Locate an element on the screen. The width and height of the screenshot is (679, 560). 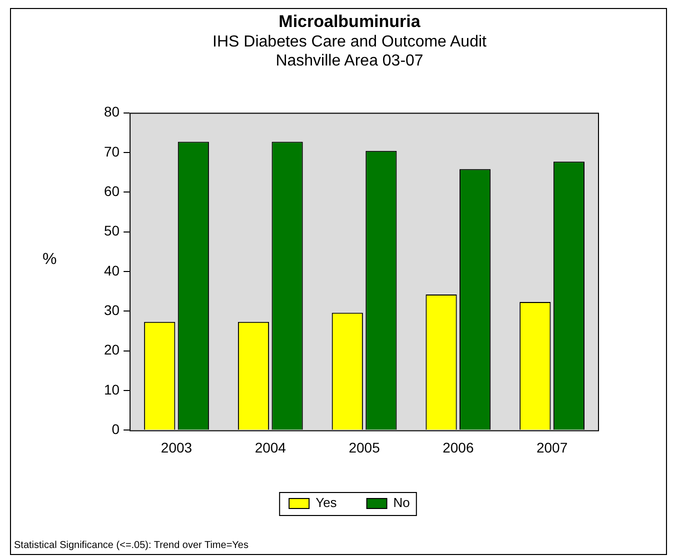
x-tick-label: 2004 is located at coordinates (270, 447).